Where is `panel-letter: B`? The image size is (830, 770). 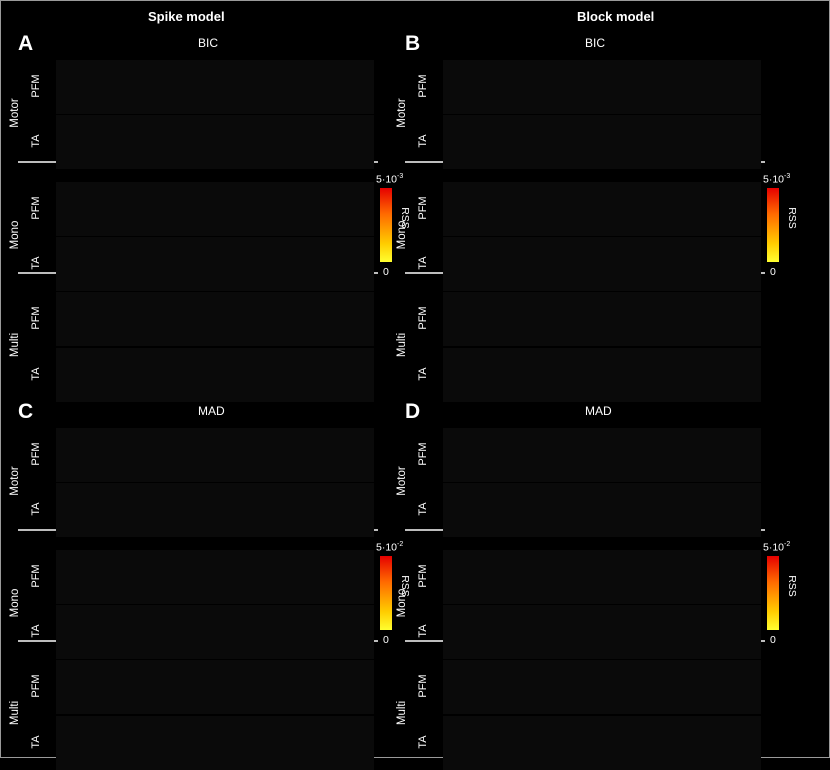 panel-letter: B is located at coordinates (413, 43).